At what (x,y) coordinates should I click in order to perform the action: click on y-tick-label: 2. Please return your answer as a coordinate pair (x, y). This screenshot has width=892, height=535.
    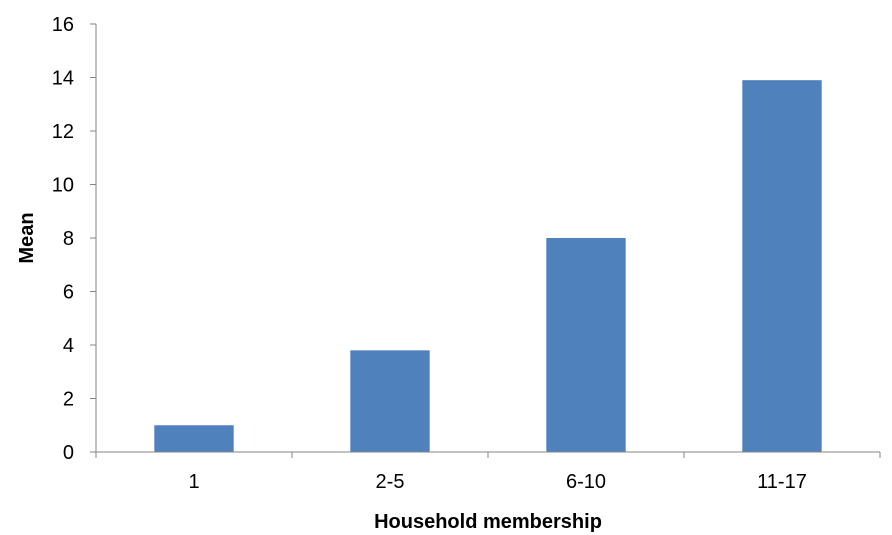
    Looking at the image, I should click on (68, 400).